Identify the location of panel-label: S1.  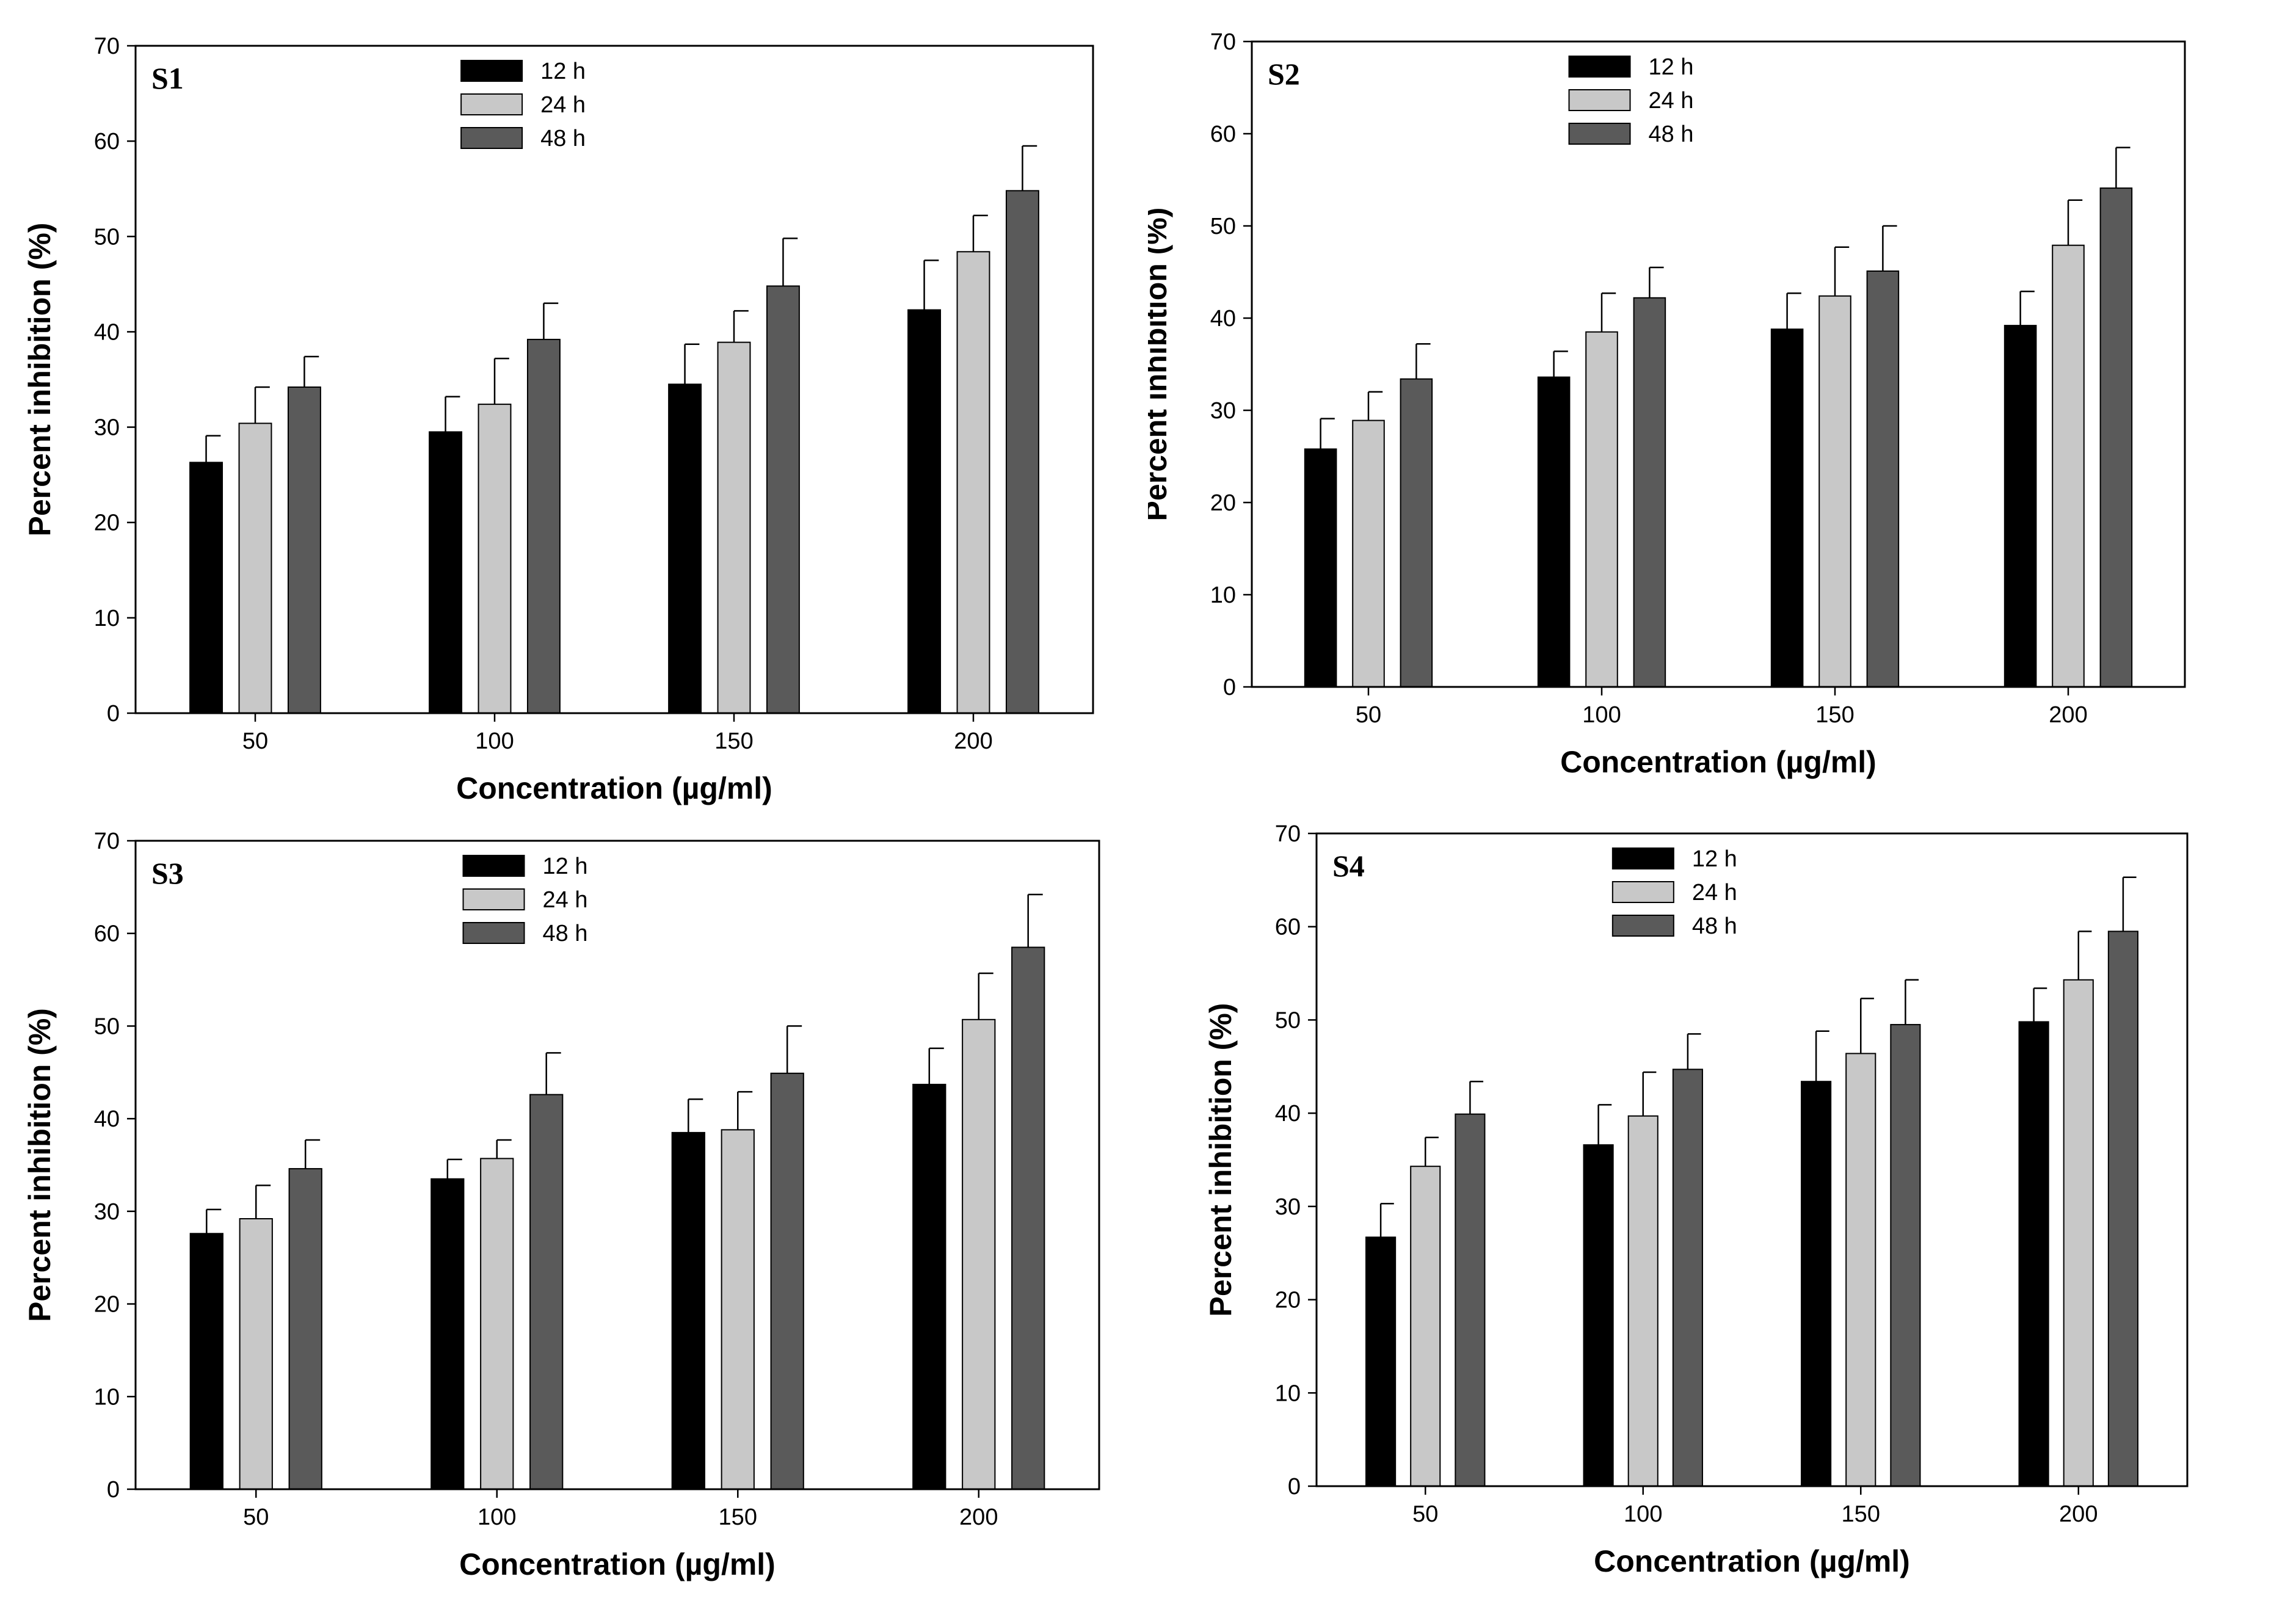
(167, 78).